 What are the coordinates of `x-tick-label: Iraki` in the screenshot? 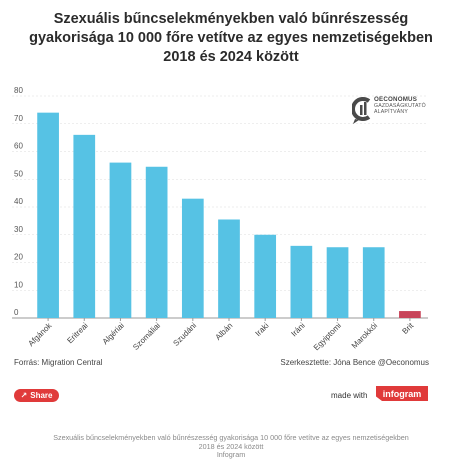 It's located at (262, 329).